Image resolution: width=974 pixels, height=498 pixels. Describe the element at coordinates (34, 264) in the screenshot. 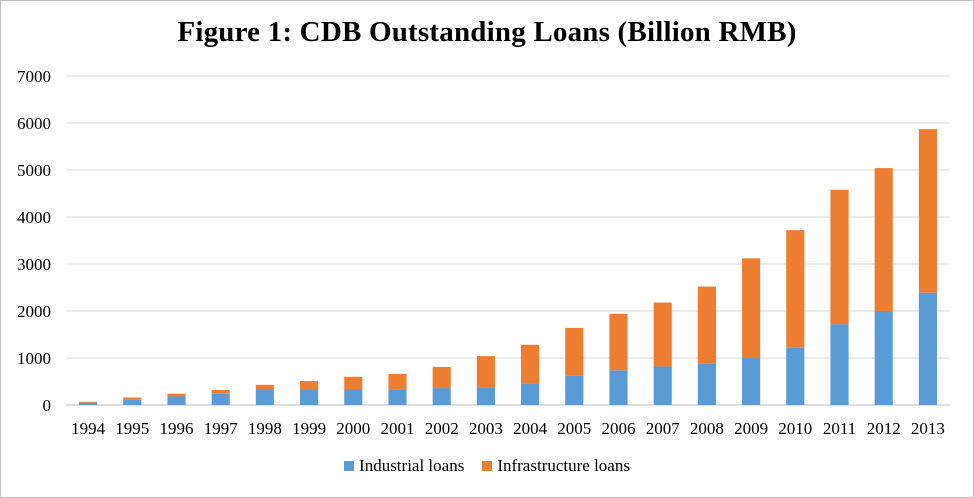

I see `y-tick-label: 3000` at that location.